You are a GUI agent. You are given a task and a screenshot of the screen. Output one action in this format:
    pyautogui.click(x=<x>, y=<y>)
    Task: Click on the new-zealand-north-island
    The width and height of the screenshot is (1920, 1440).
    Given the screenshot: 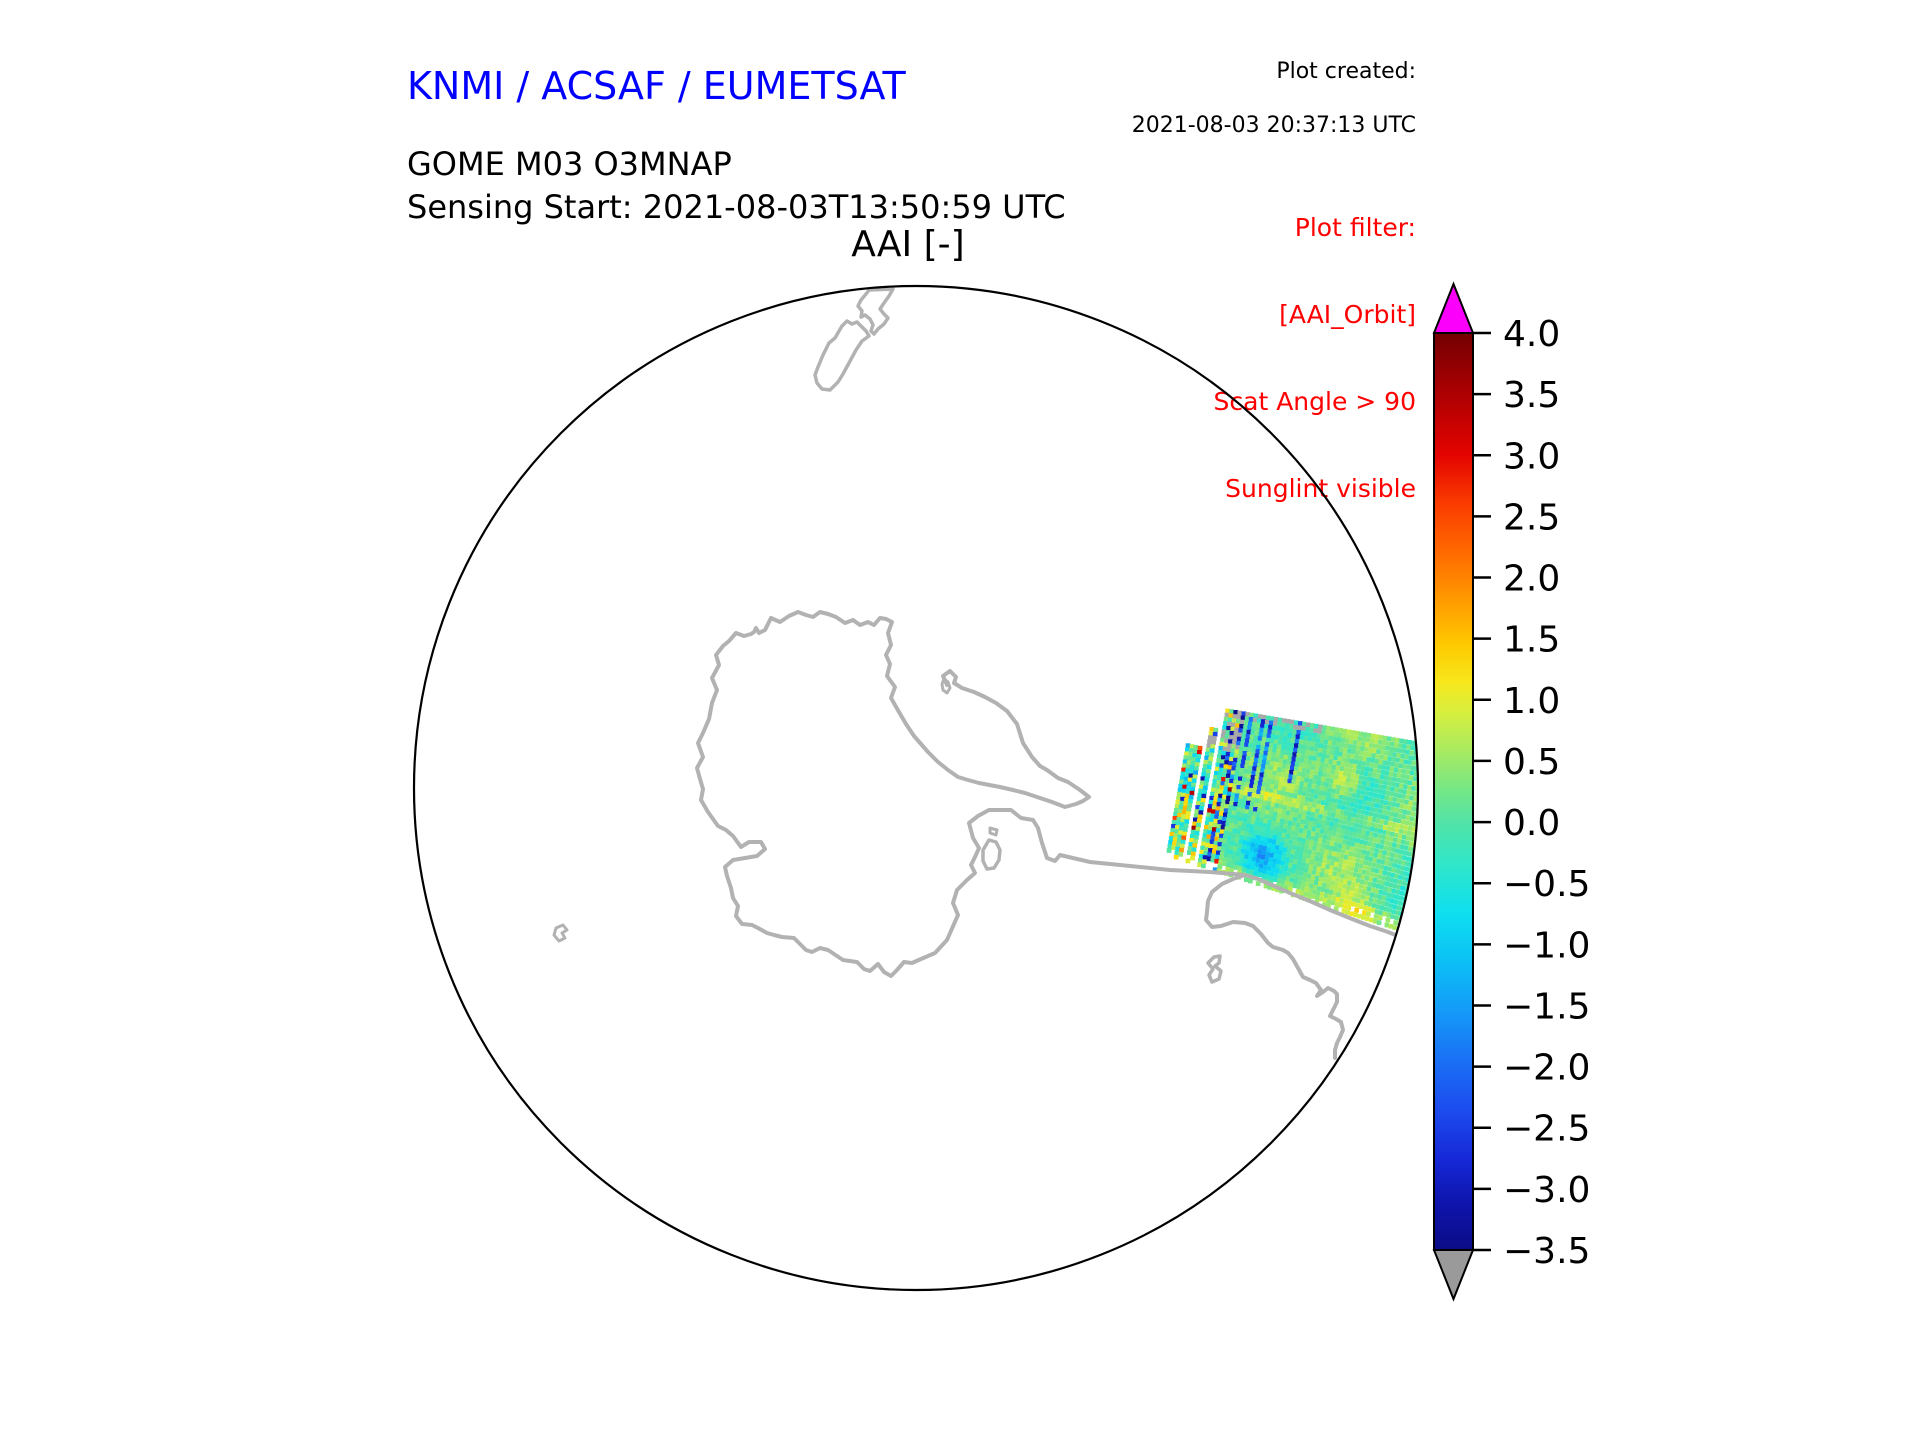 What is the action you would take?
    pyautogui.click(x=875, y=311)
    